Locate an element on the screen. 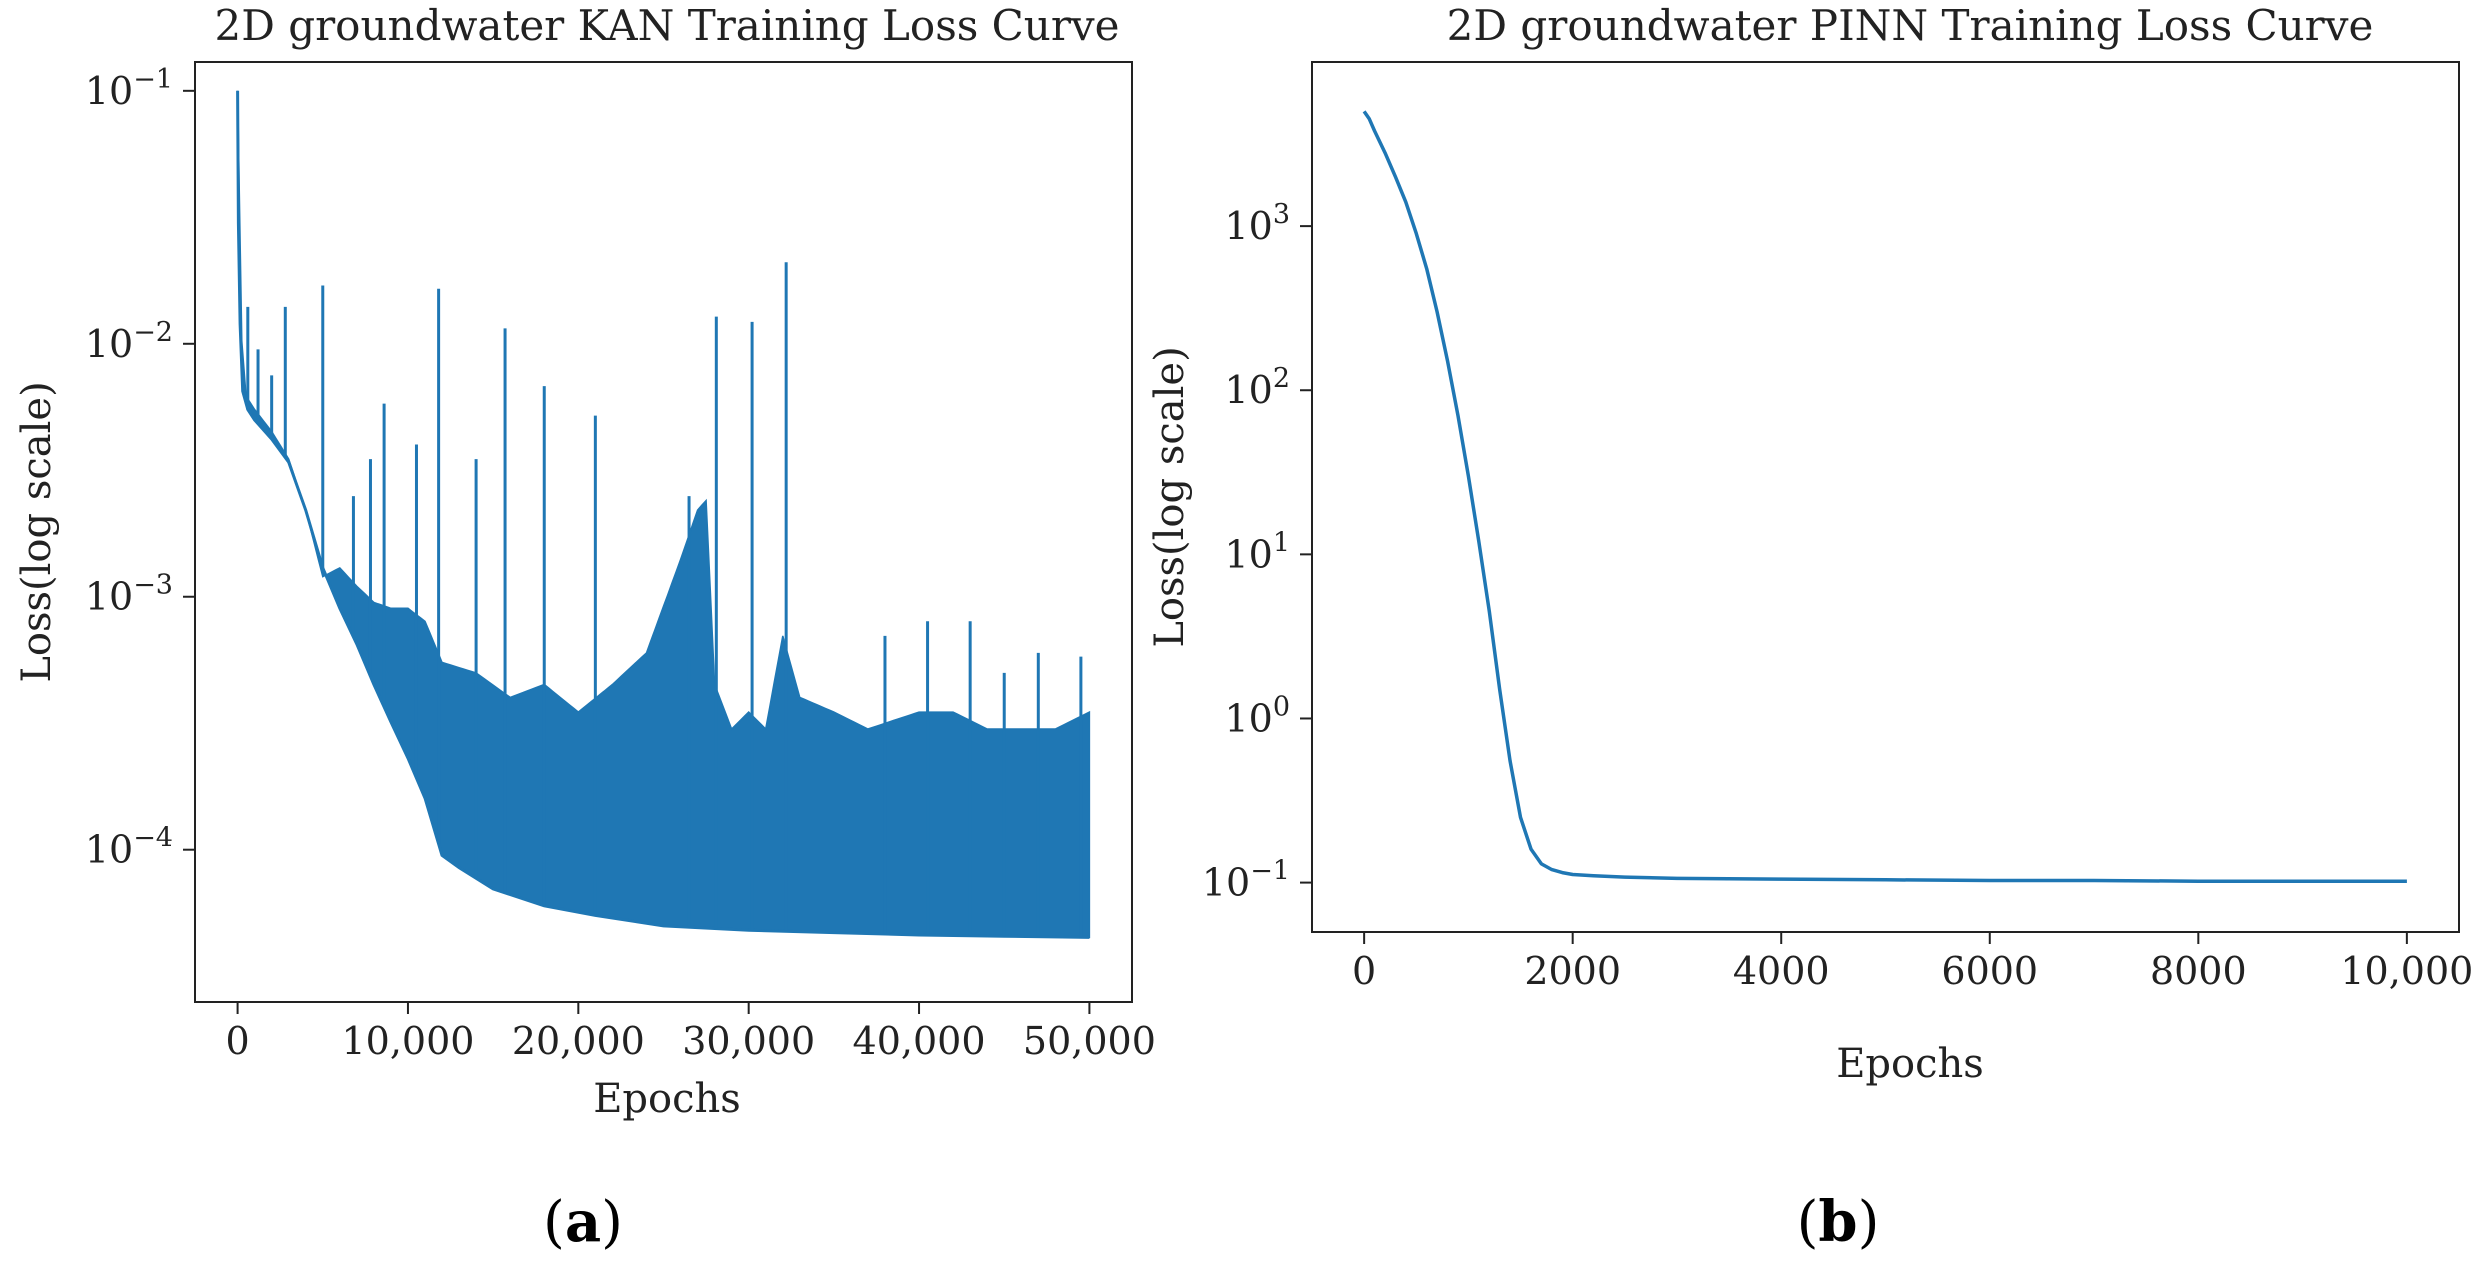 The image size is (2477, 1271). chart-a-title: 2D groundwater KAN Training Loss Curve is located at coordinates (666, 25).